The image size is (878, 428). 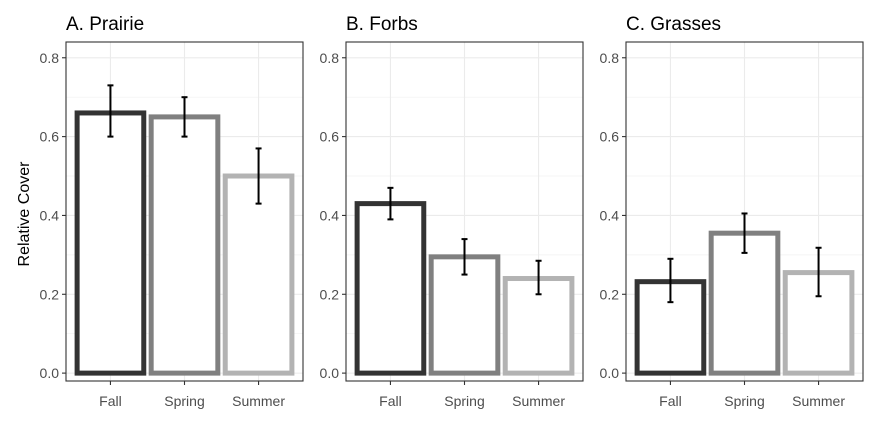 What do you see at coordinates (258, 274) in the screenshot?
I see `bar-summer` at bounding box center [258, 274].